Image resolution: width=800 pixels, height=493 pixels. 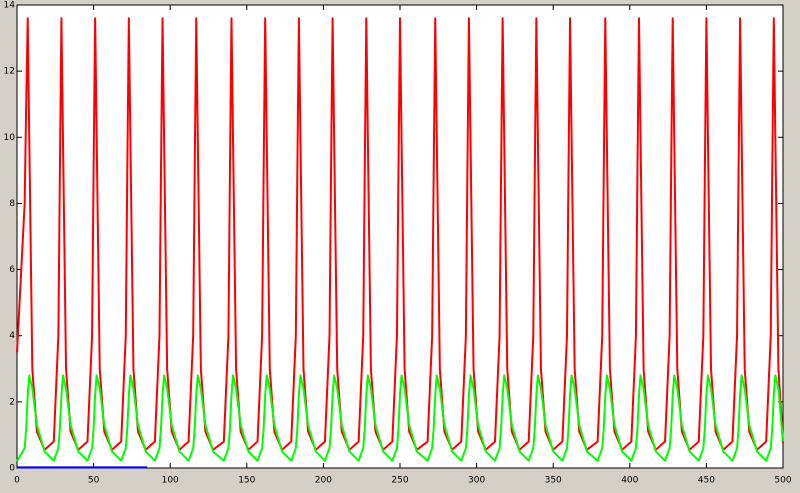 I want to click on x-tick-label: 250, so click(x=399, y=481).